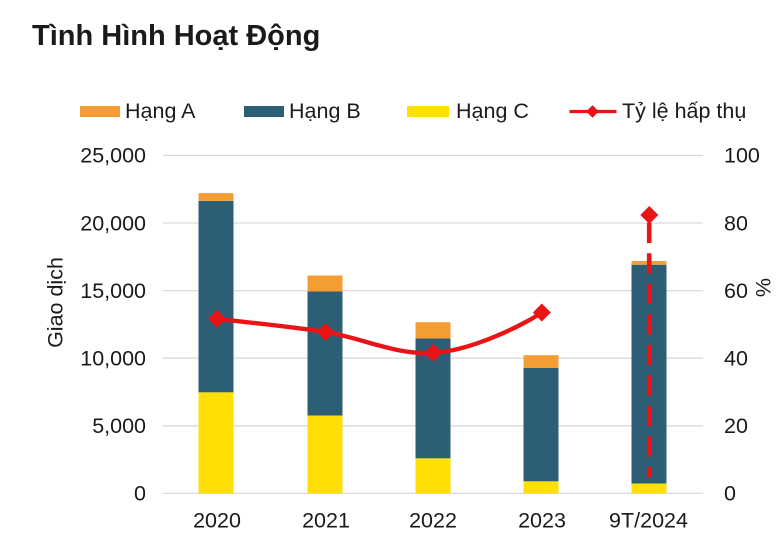 The height and width of the screenshot is (544, 780). Describe the element at coordinates (217, 521) in the screenshot. I see `svg-text: 2020` at that location.